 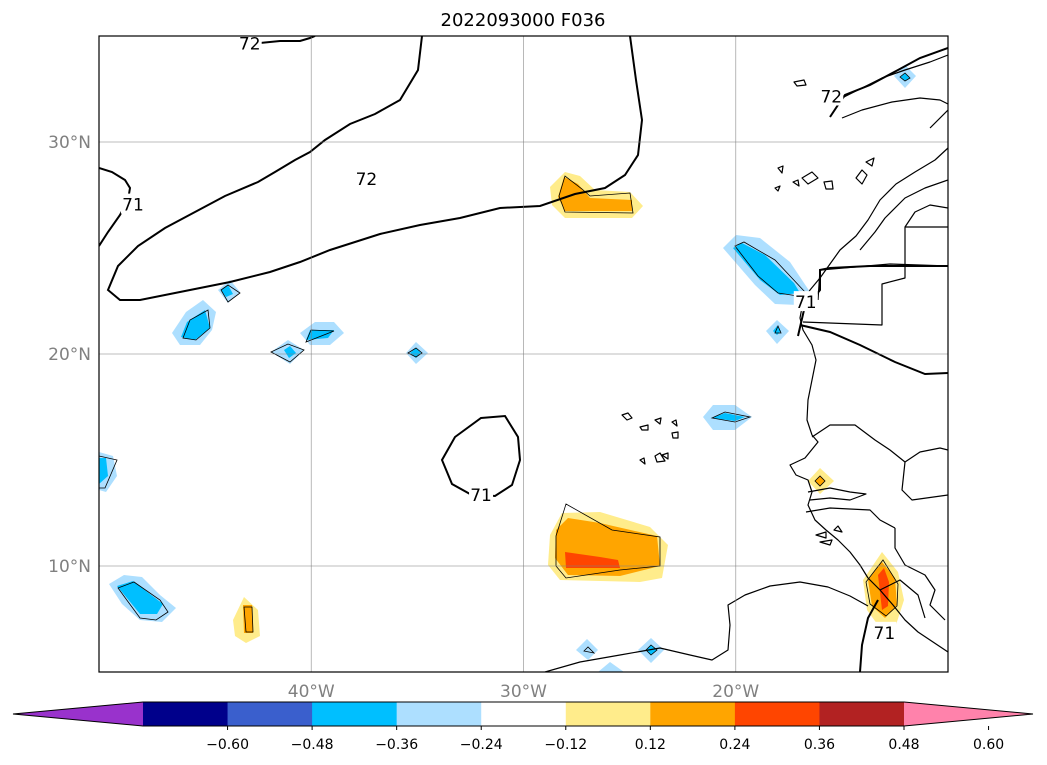 I want to click on canary-islands, so click(x=824, y=174).